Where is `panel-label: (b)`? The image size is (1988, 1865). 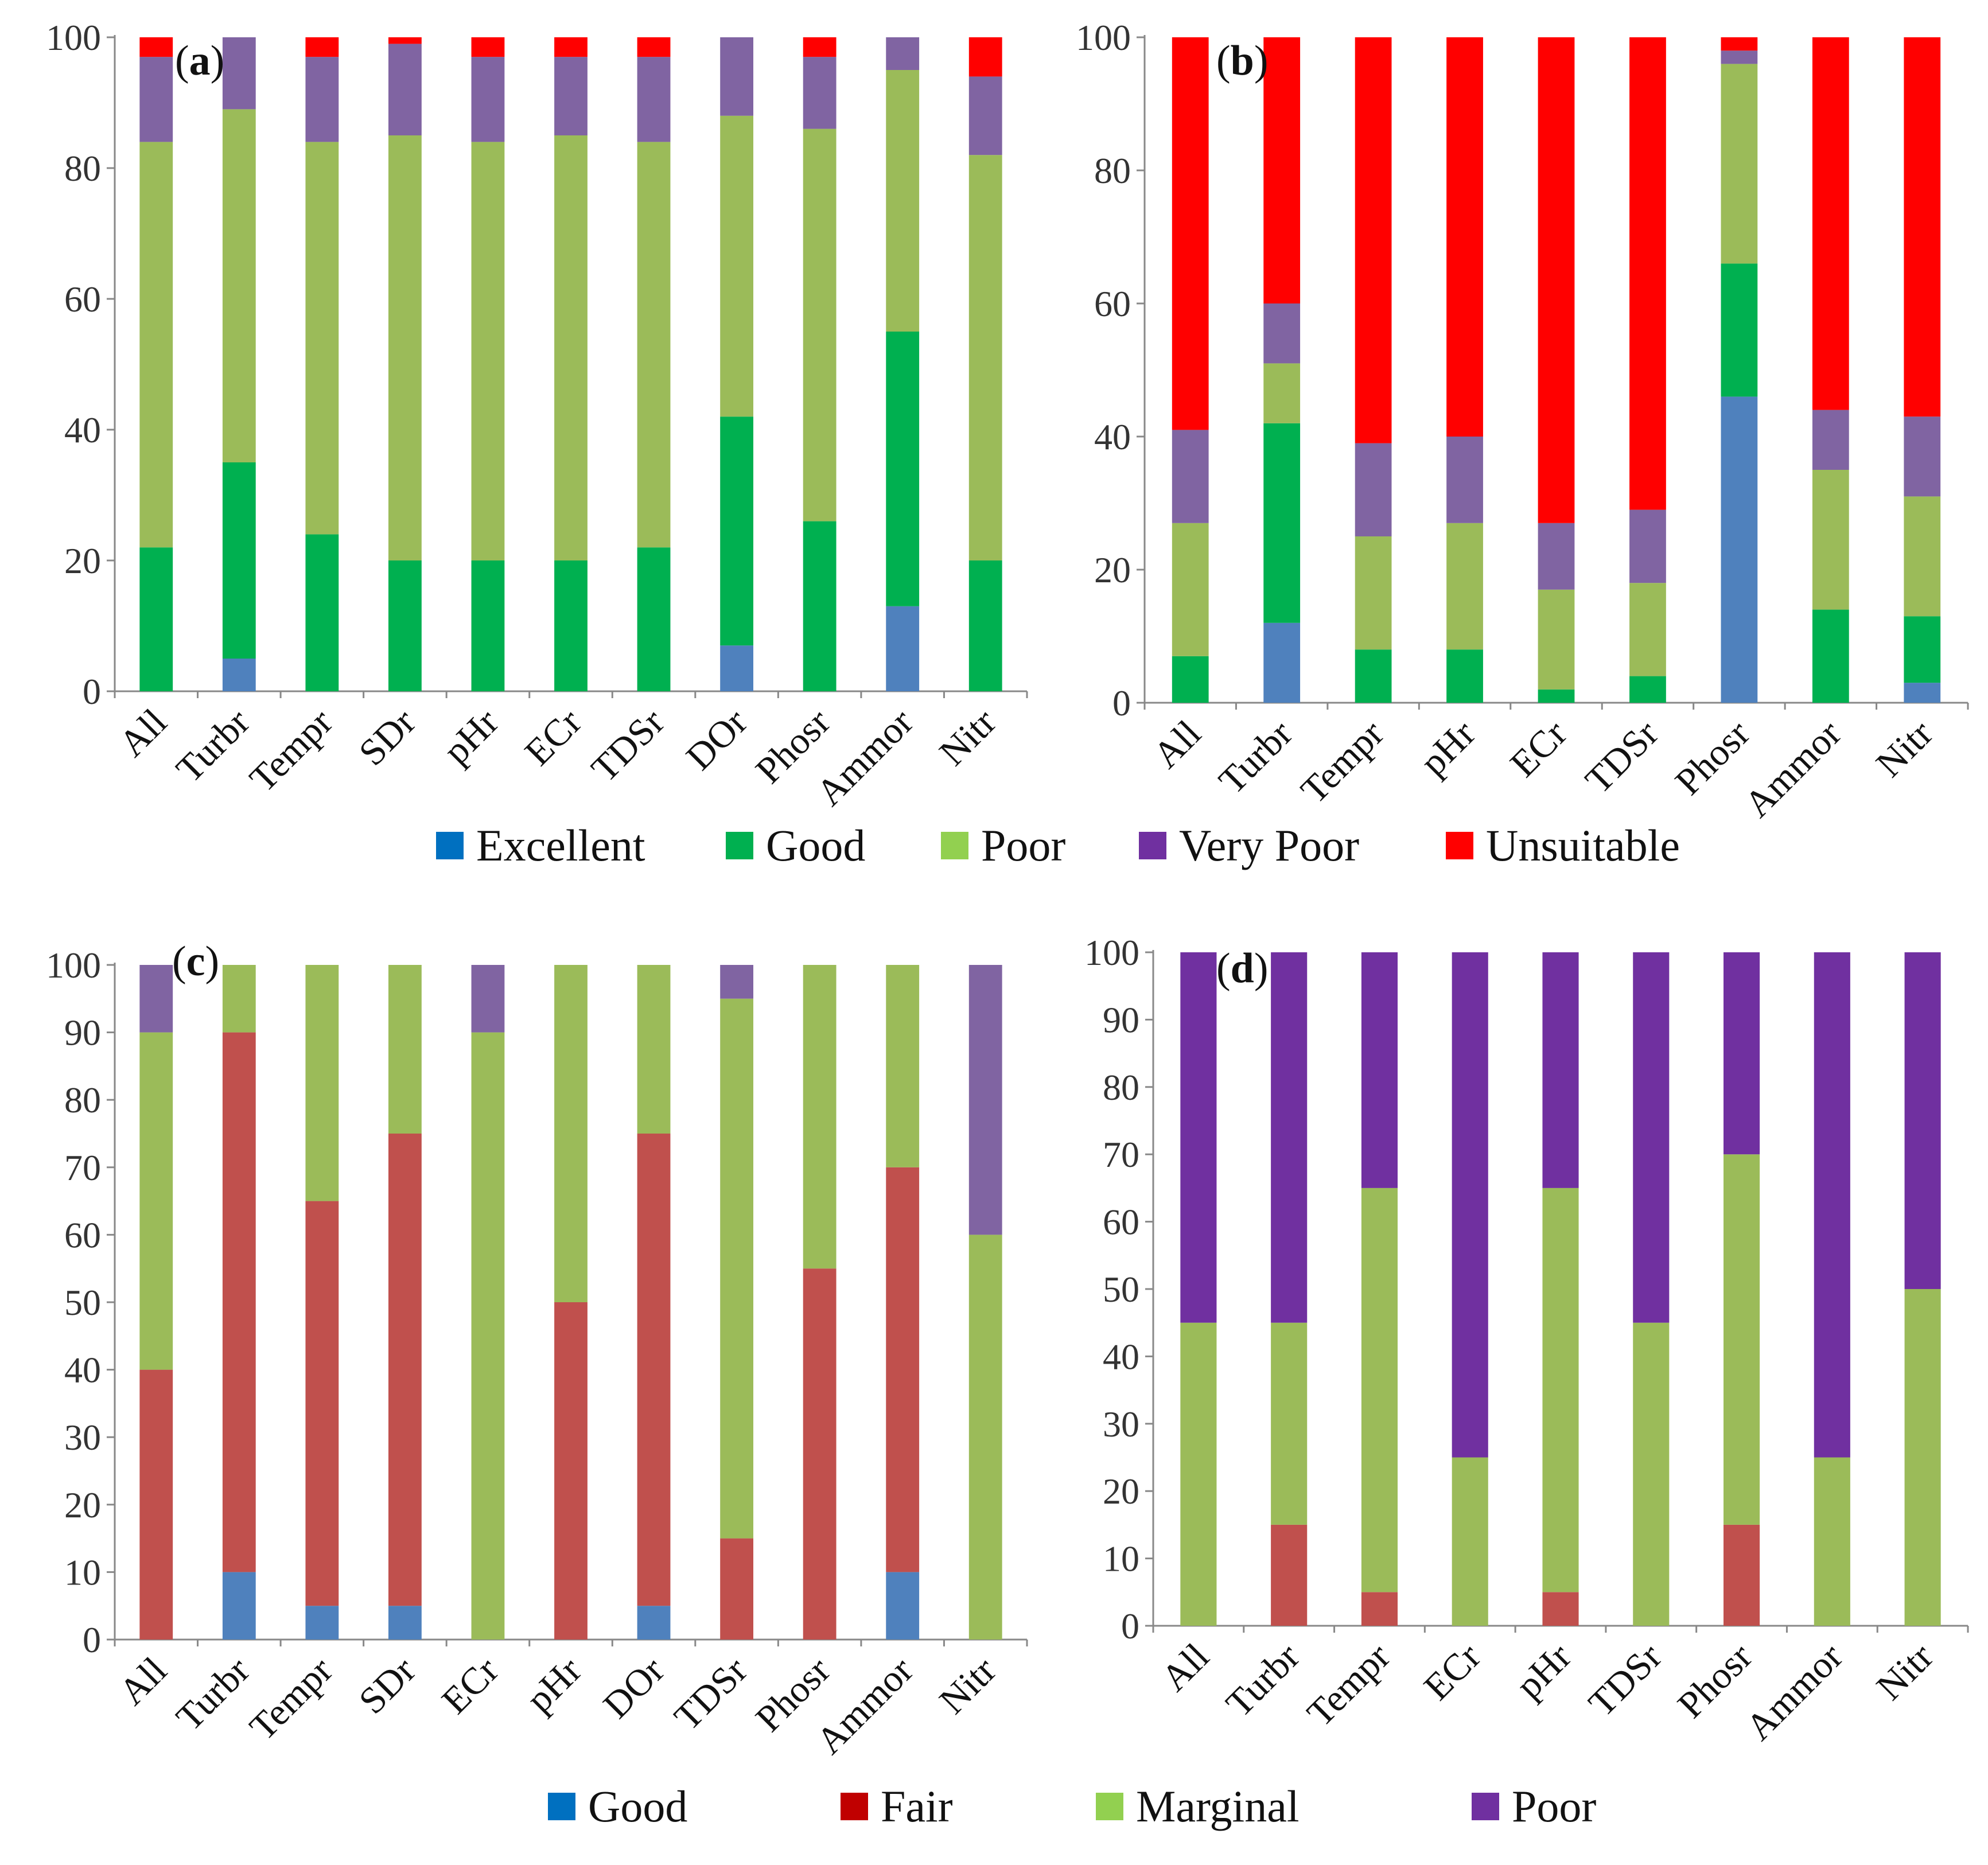
panel-label: (b) is located at coordinates (1242, 60).